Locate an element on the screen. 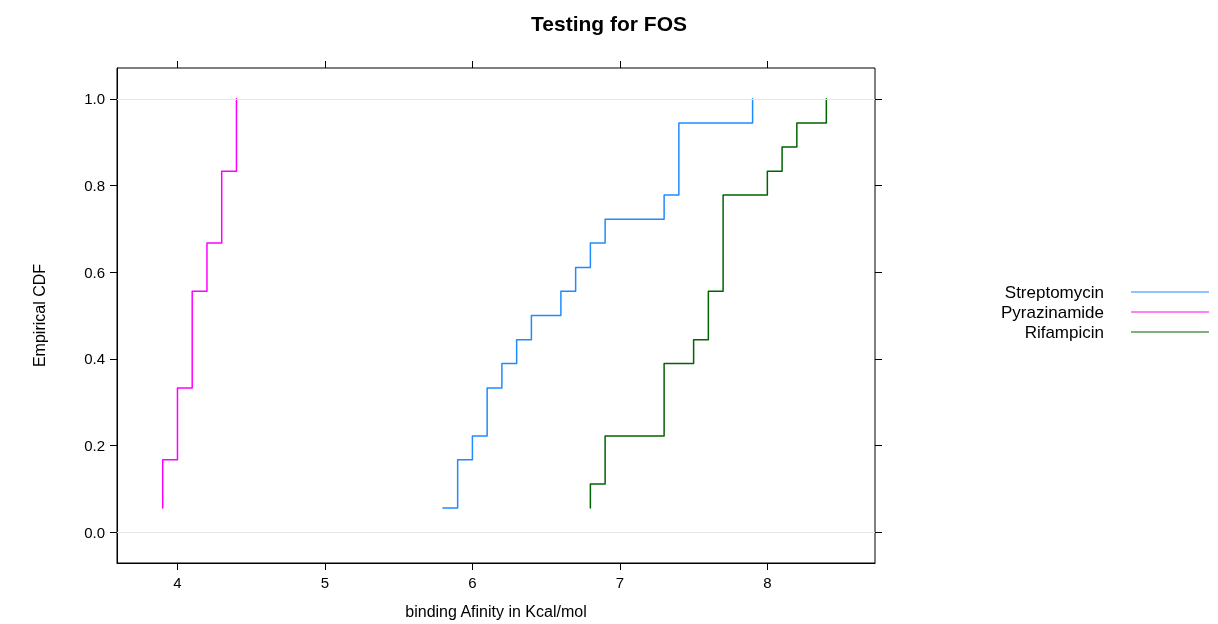 The height and width of the screenshot is (624, 1218). y-axis-title: Empirical CDF is located at coordinates (39, 315).